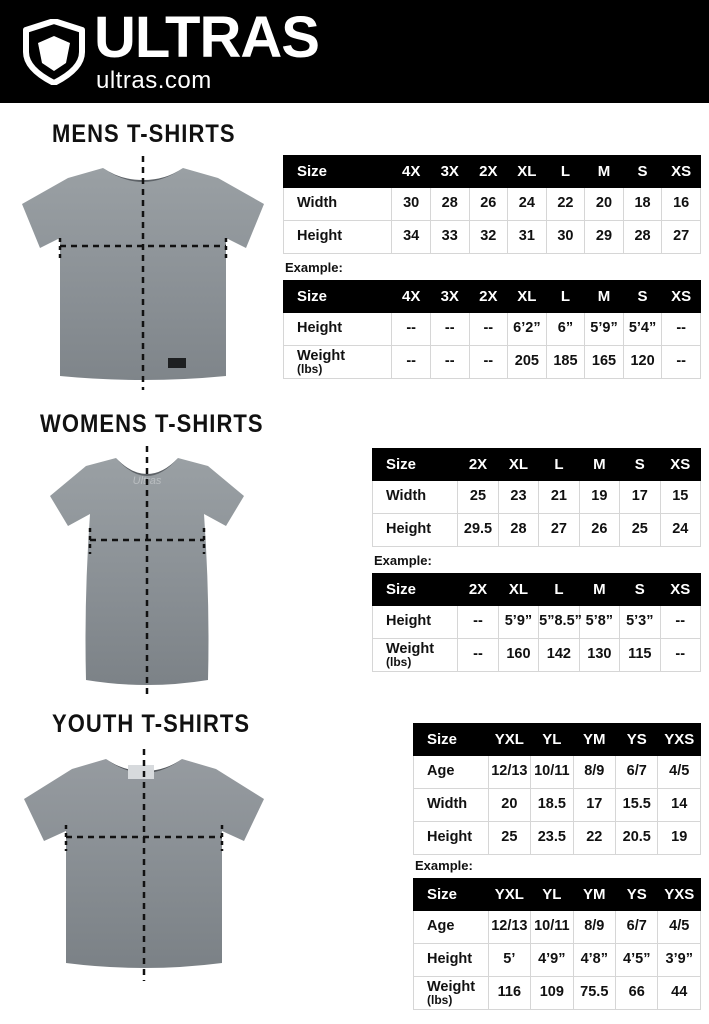  What do you see at coordinates (518, 622) in the screenshot?
I see `cell-exheight-xl: 5’9”` at bounding box center [518, 622].